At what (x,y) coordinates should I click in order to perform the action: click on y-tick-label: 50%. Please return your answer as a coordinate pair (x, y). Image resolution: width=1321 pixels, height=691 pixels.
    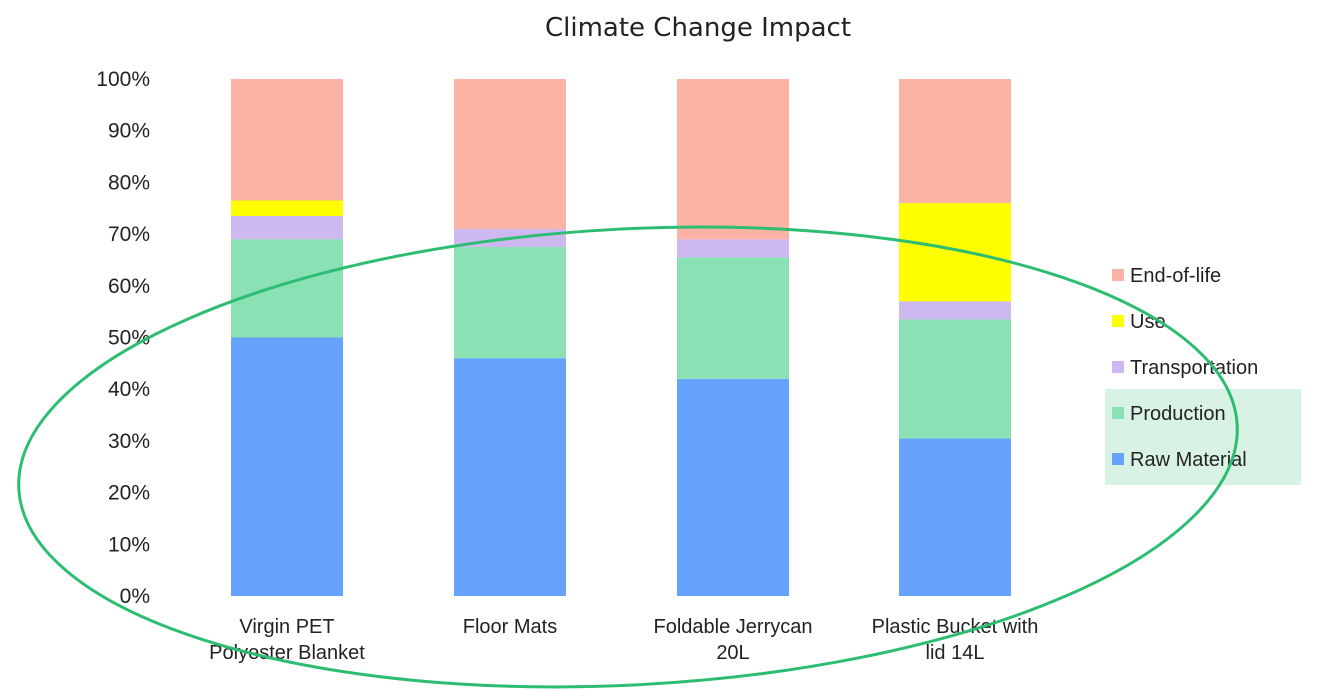
    Looking at the image, I should click on (129, 338).